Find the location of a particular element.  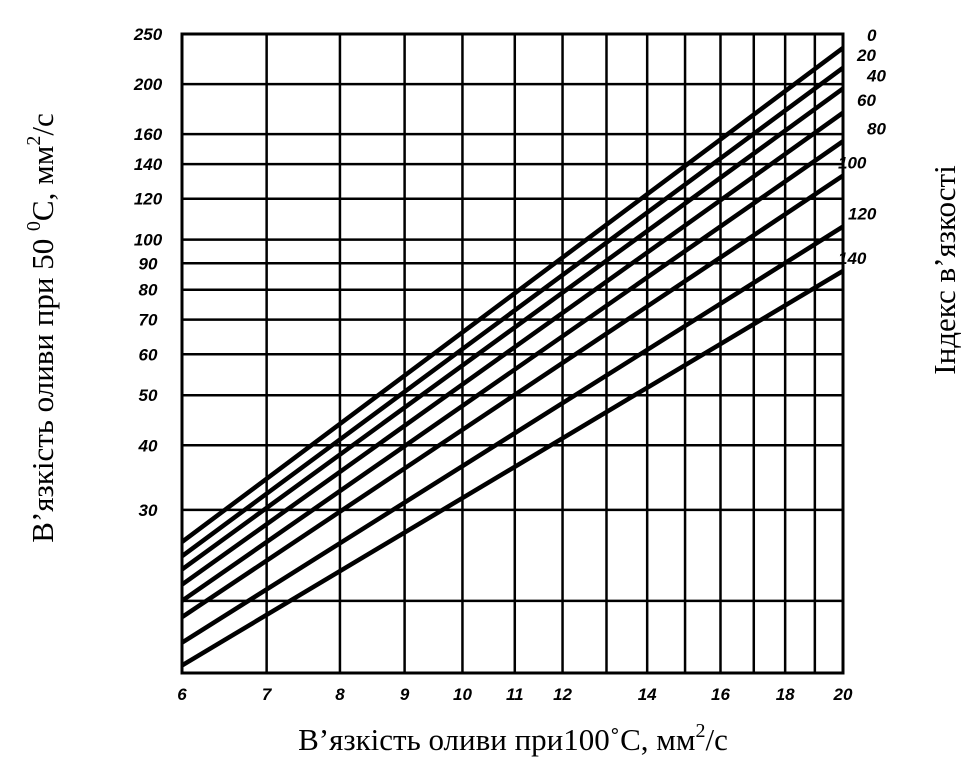

x-tick-label: 10 is located at coordinates (462, 694).